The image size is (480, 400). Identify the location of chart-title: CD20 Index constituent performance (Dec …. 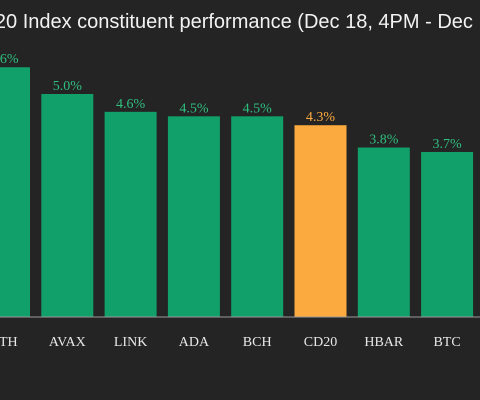
(236, 22).